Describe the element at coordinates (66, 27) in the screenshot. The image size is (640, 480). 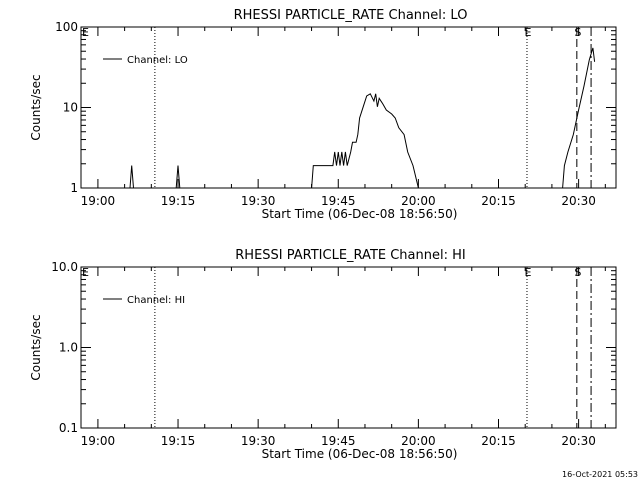
I see `panel-1-y-tick-label: 100` at that location.